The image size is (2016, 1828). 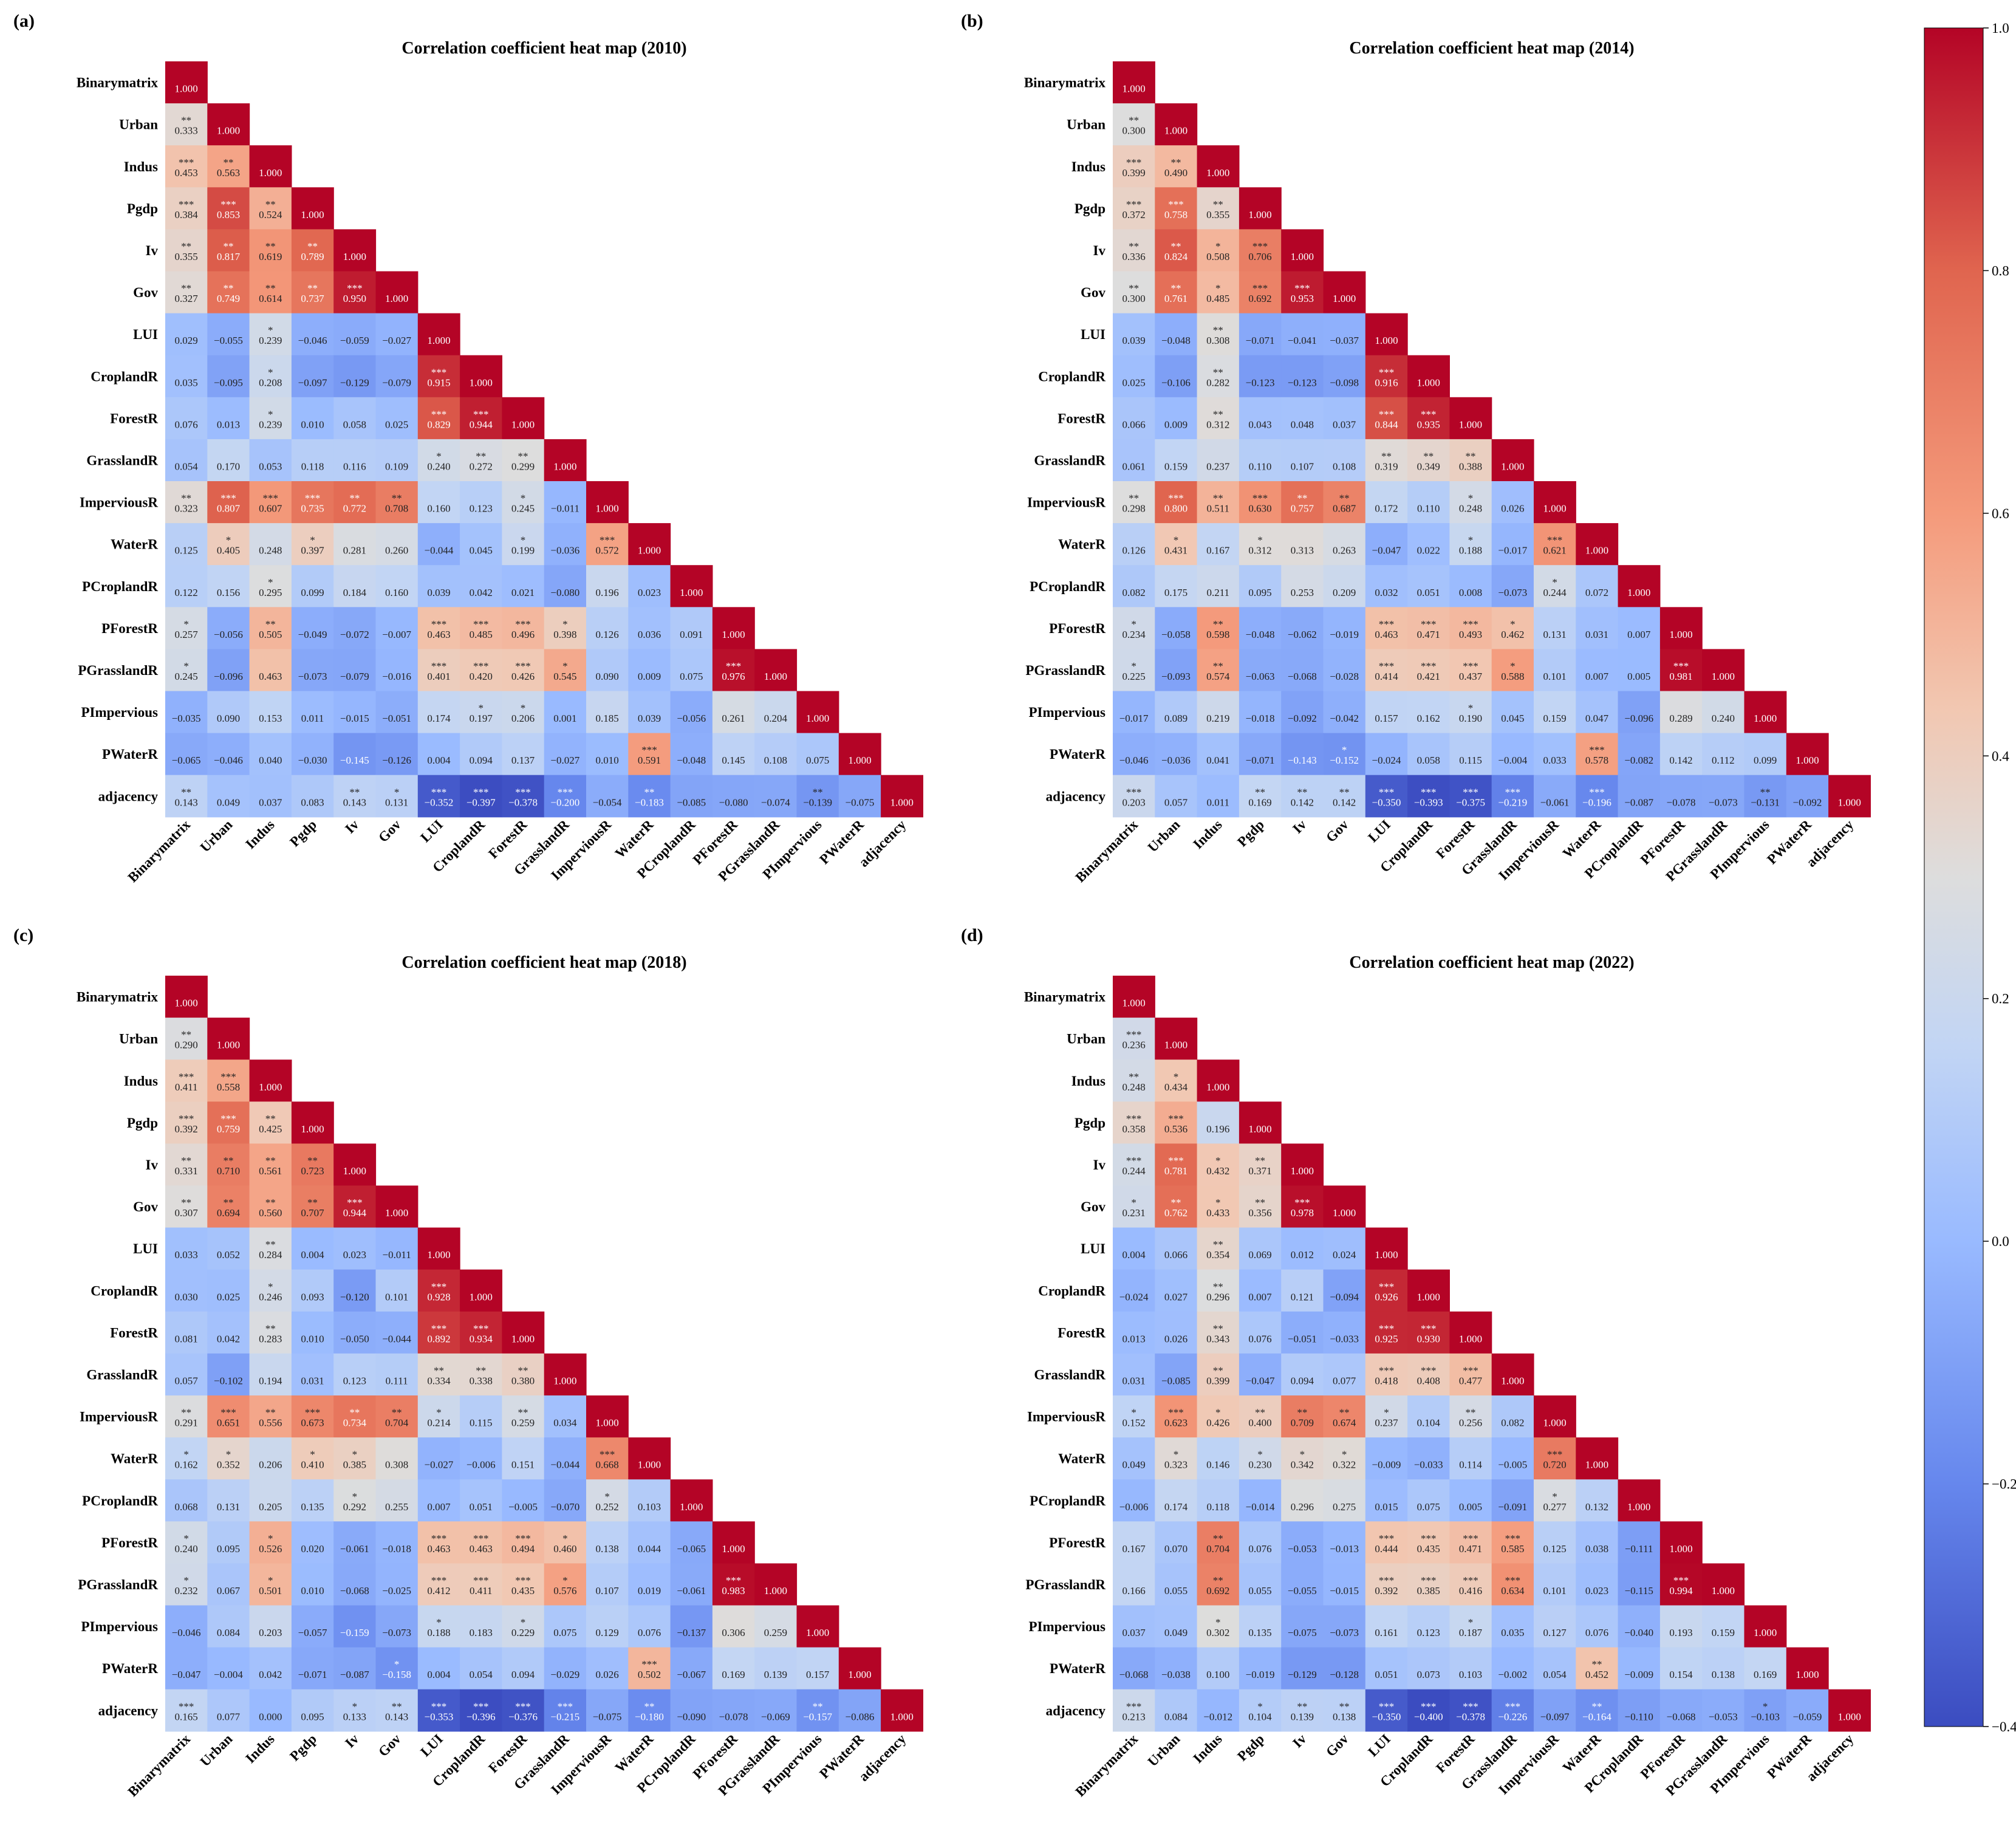 I want to click on col-label: Pgdp, so click(x=303, y=833).